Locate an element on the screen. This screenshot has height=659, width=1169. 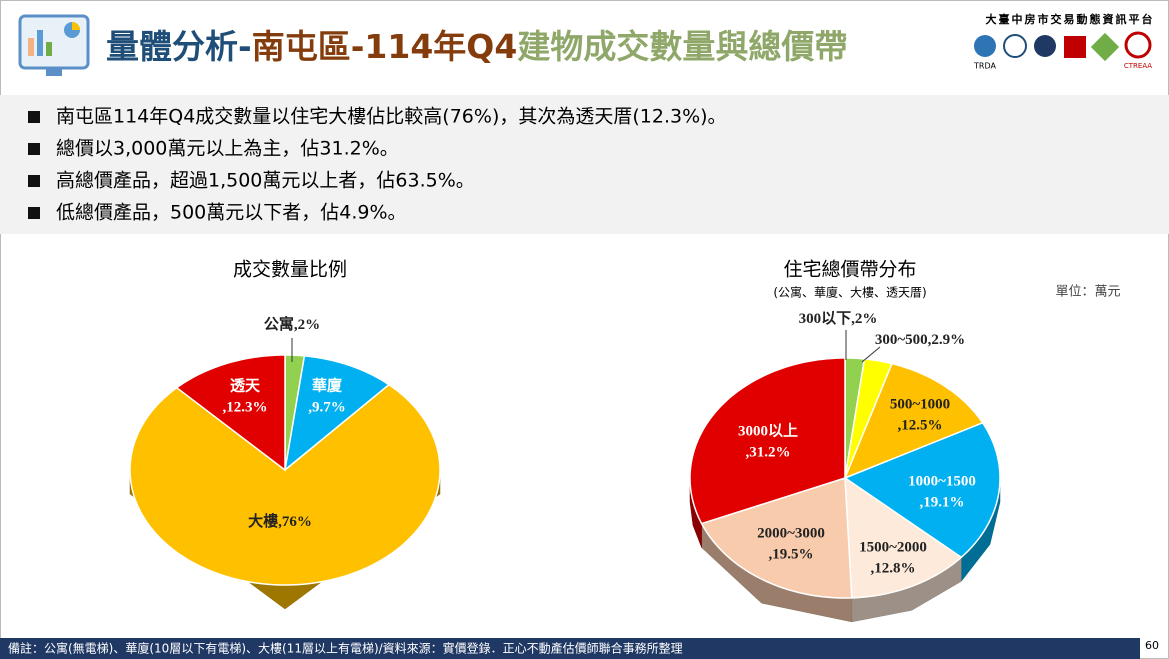
slice-label: 公寓,2% is located at coordinates (292, 324).